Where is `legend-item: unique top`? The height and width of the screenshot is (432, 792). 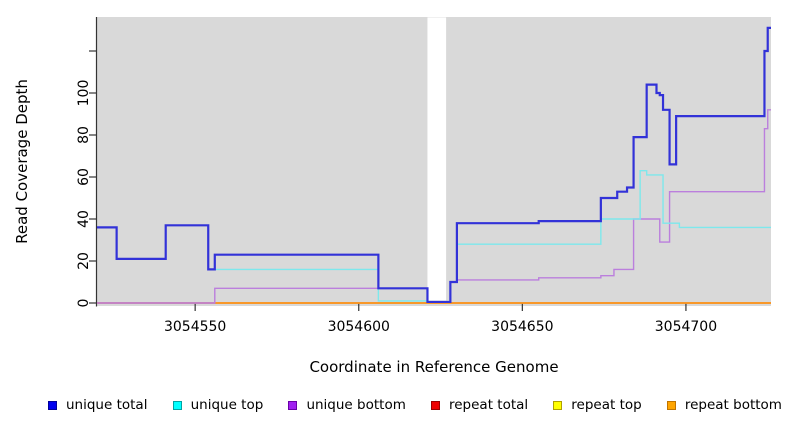
legend-item: unique top is located at coordinates (218, 405).